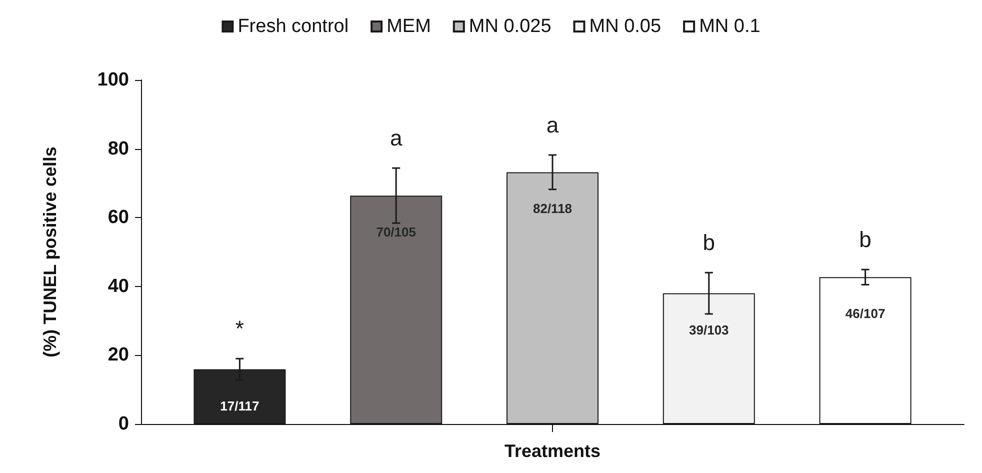 The image size is (982, 473). What do you see at coordinates (552, 208) in the screenshot?
I see `data-label: 82/118` at bounding box center [552, 208].